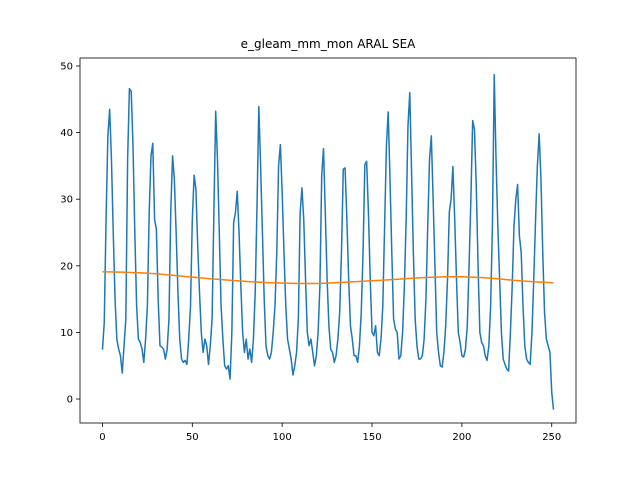 The image size is (640, 480). What do you see at coordinates (66, 133) in the screenshot?
I see `y-tick-label: 40` at bounding box center [66, 133].